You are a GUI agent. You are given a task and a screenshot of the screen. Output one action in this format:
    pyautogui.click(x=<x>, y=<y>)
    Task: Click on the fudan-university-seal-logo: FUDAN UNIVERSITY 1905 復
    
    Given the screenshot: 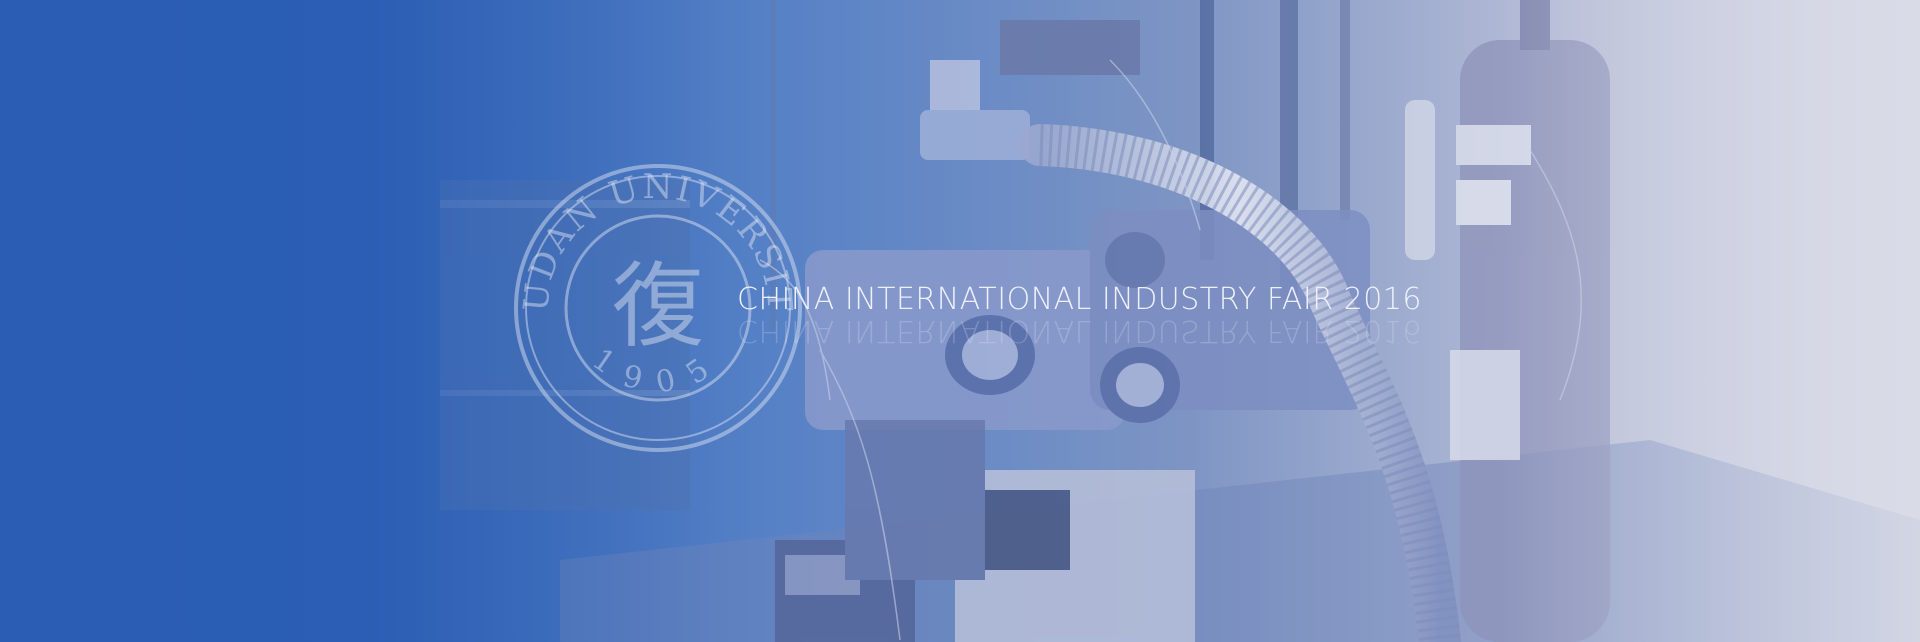 What is the action you would take?
    pyautogui.click(x=655, y=305)
    